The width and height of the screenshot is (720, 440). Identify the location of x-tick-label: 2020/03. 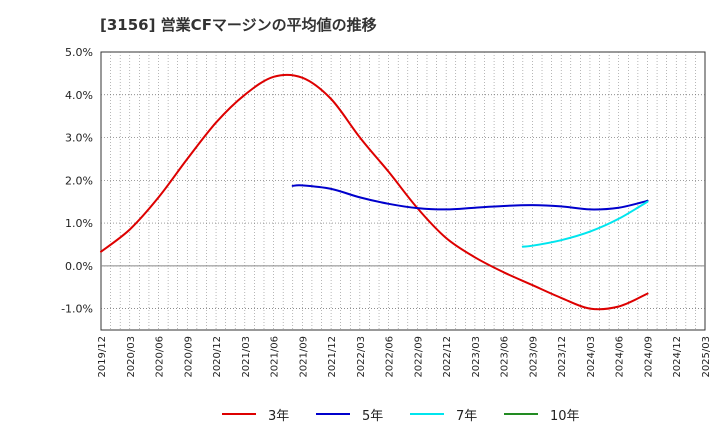
(131, 357).